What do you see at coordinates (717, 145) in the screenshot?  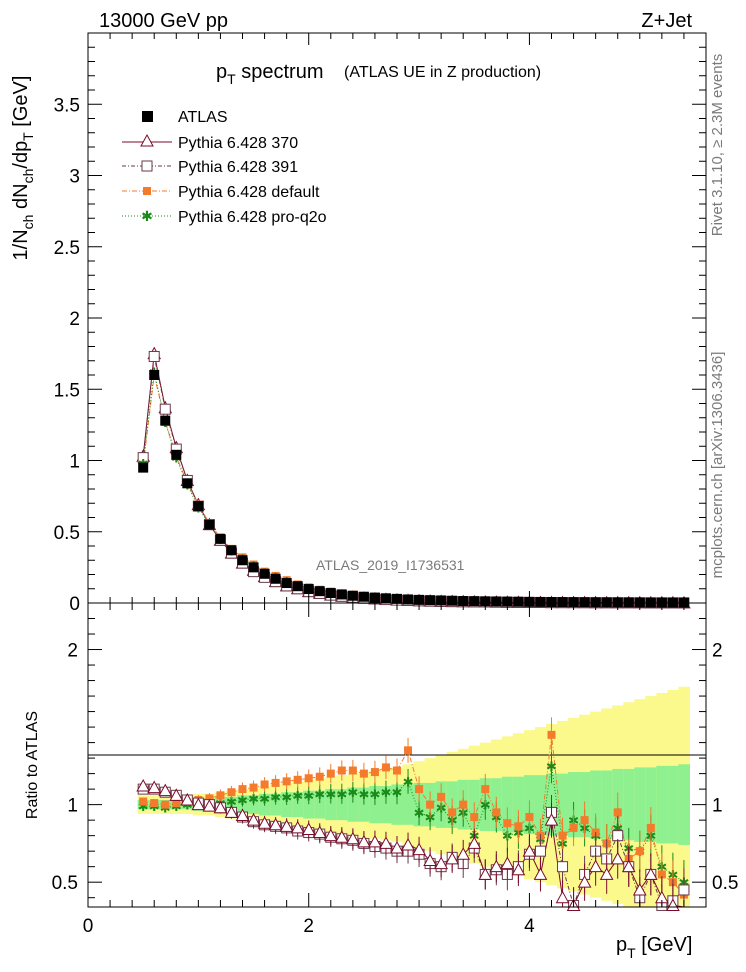 I see `side-label-top: Rivet 3.1.10, ≥ 2.3M events` at bounding box center [717, 145].